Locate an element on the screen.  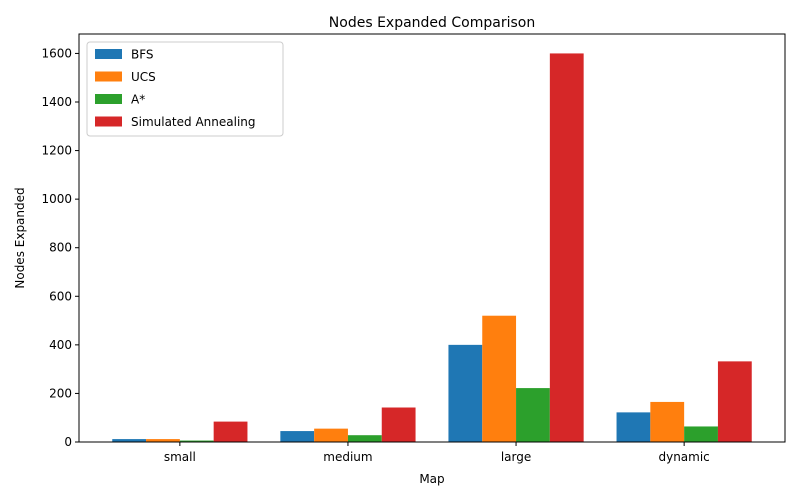
x-axis-label: Map is located at coordinates (431, 479).